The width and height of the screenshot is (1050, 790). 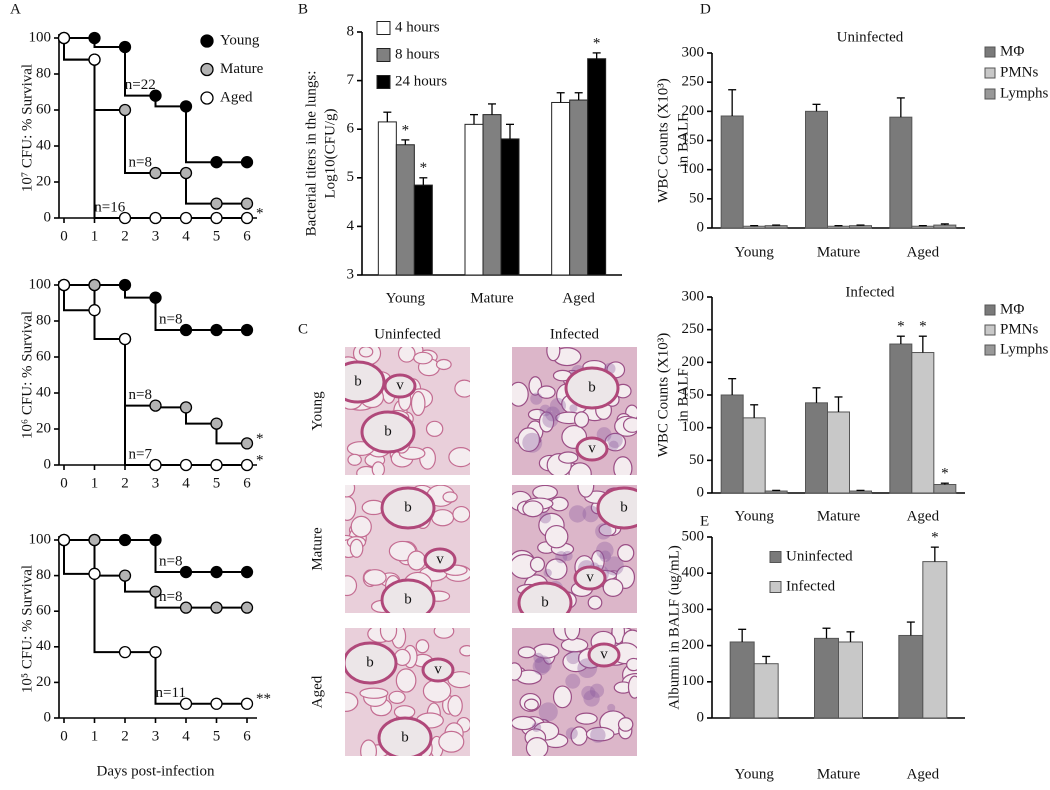 What do you see at coordinates (330, 153) in the screenshot?
I see `y-axis-label: Log10(CFU/g)` at bounding box center [330, 153].